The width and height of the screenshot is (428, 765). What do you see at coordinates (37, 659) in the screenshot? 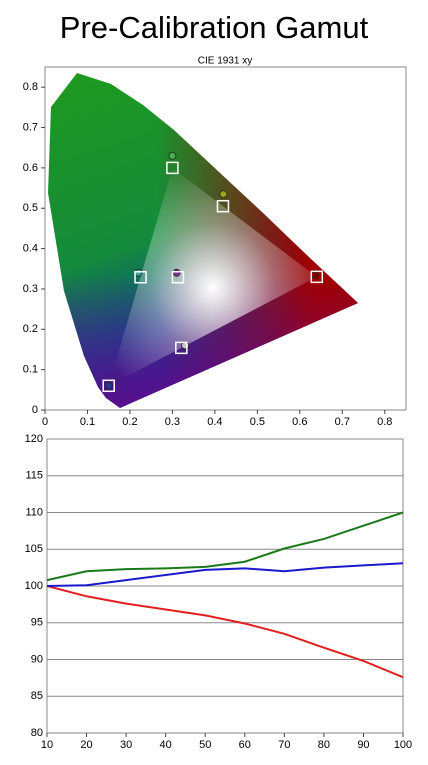
I see `y-tick-label: 90` at bounding box center [37, 659].